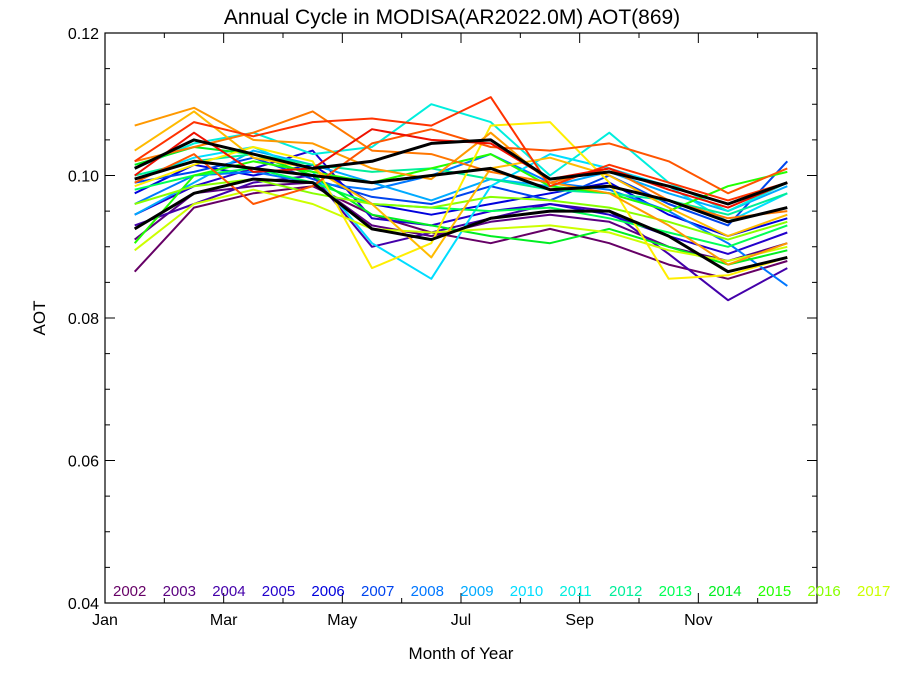 Image resolution: width=900 pixels, height=675 pixels. I want to click on x-tick-label: Sep, so click(579, 620).